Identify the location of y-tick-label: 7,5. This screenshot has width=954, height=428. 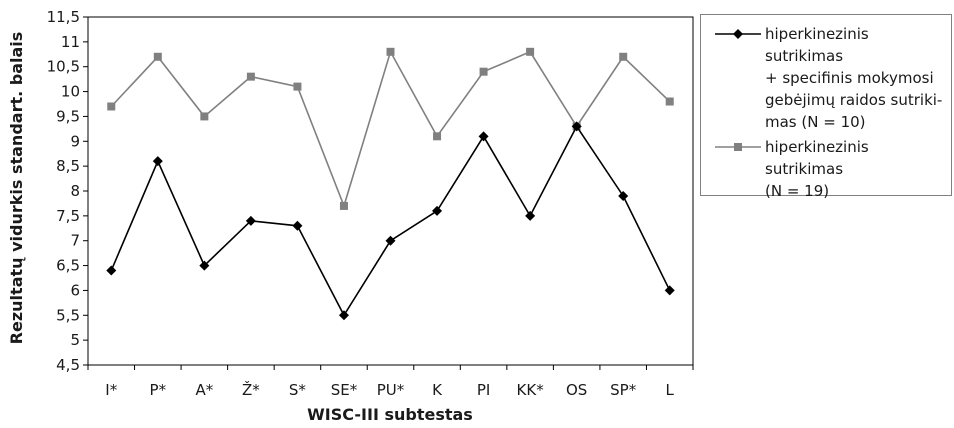
(68, 216).